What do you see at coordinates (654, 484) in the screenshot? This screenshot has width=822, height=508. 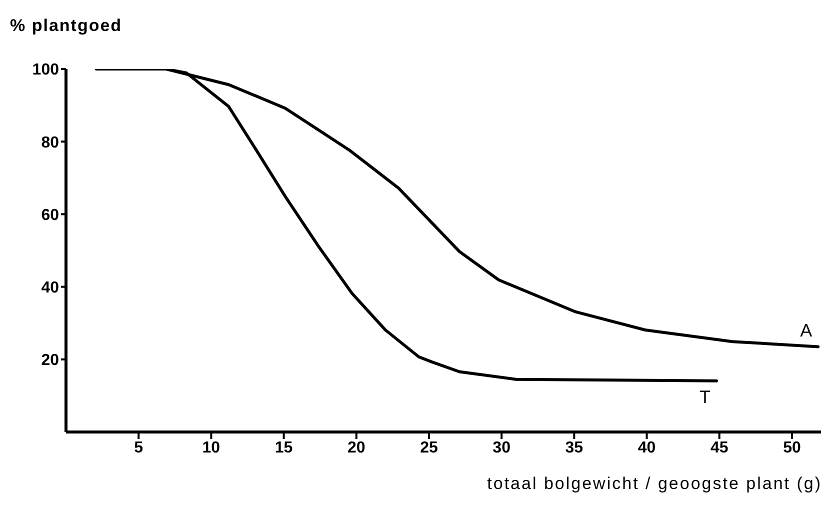 I see `x-axis-title: totaal bolgewicht / geoogste plant (g)` at bounding box center [654, 484].